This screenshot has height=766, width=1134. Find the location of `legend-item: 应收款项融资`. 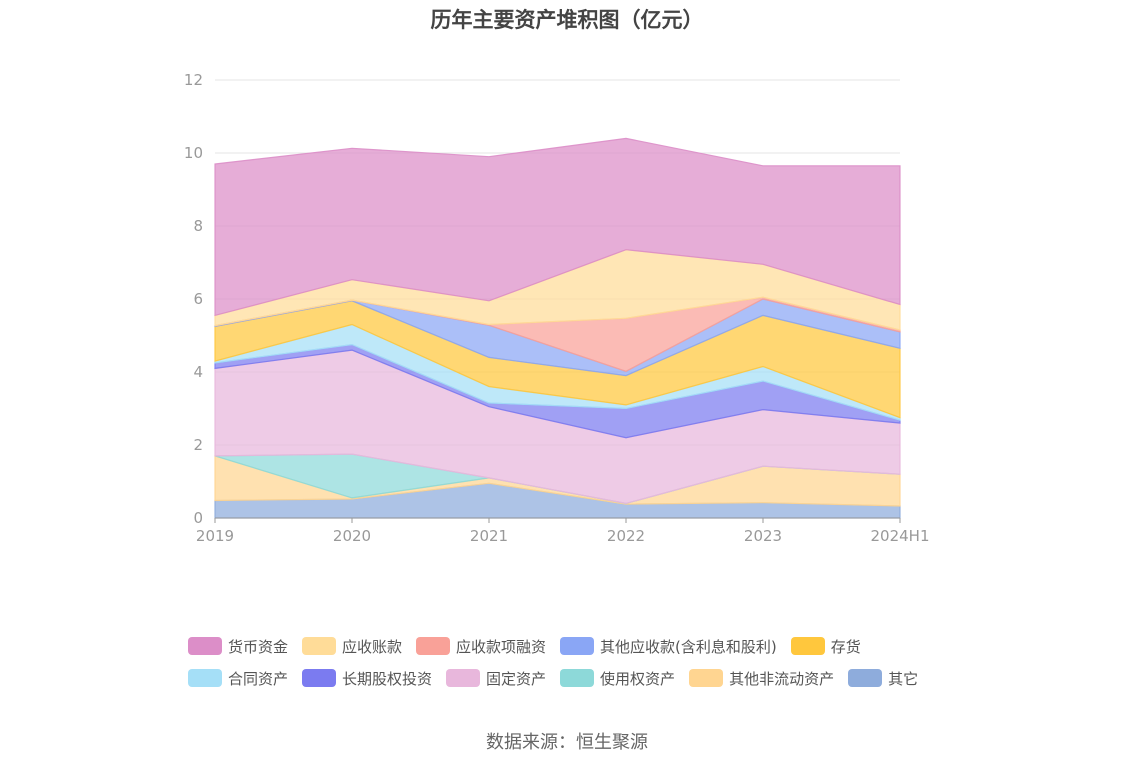

legend-item: 应收款项融资 is located at coordinates (481, 646).